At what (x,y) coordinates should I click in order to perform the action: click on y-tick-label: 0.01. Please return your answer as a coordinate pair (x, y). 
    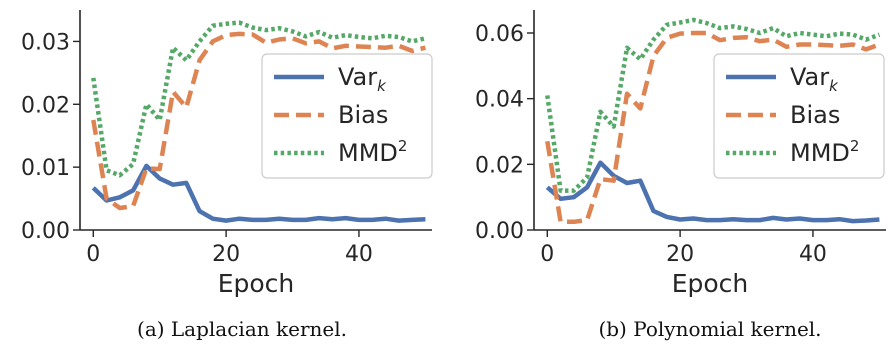
    Looking at the image, I should click on (45, 168).